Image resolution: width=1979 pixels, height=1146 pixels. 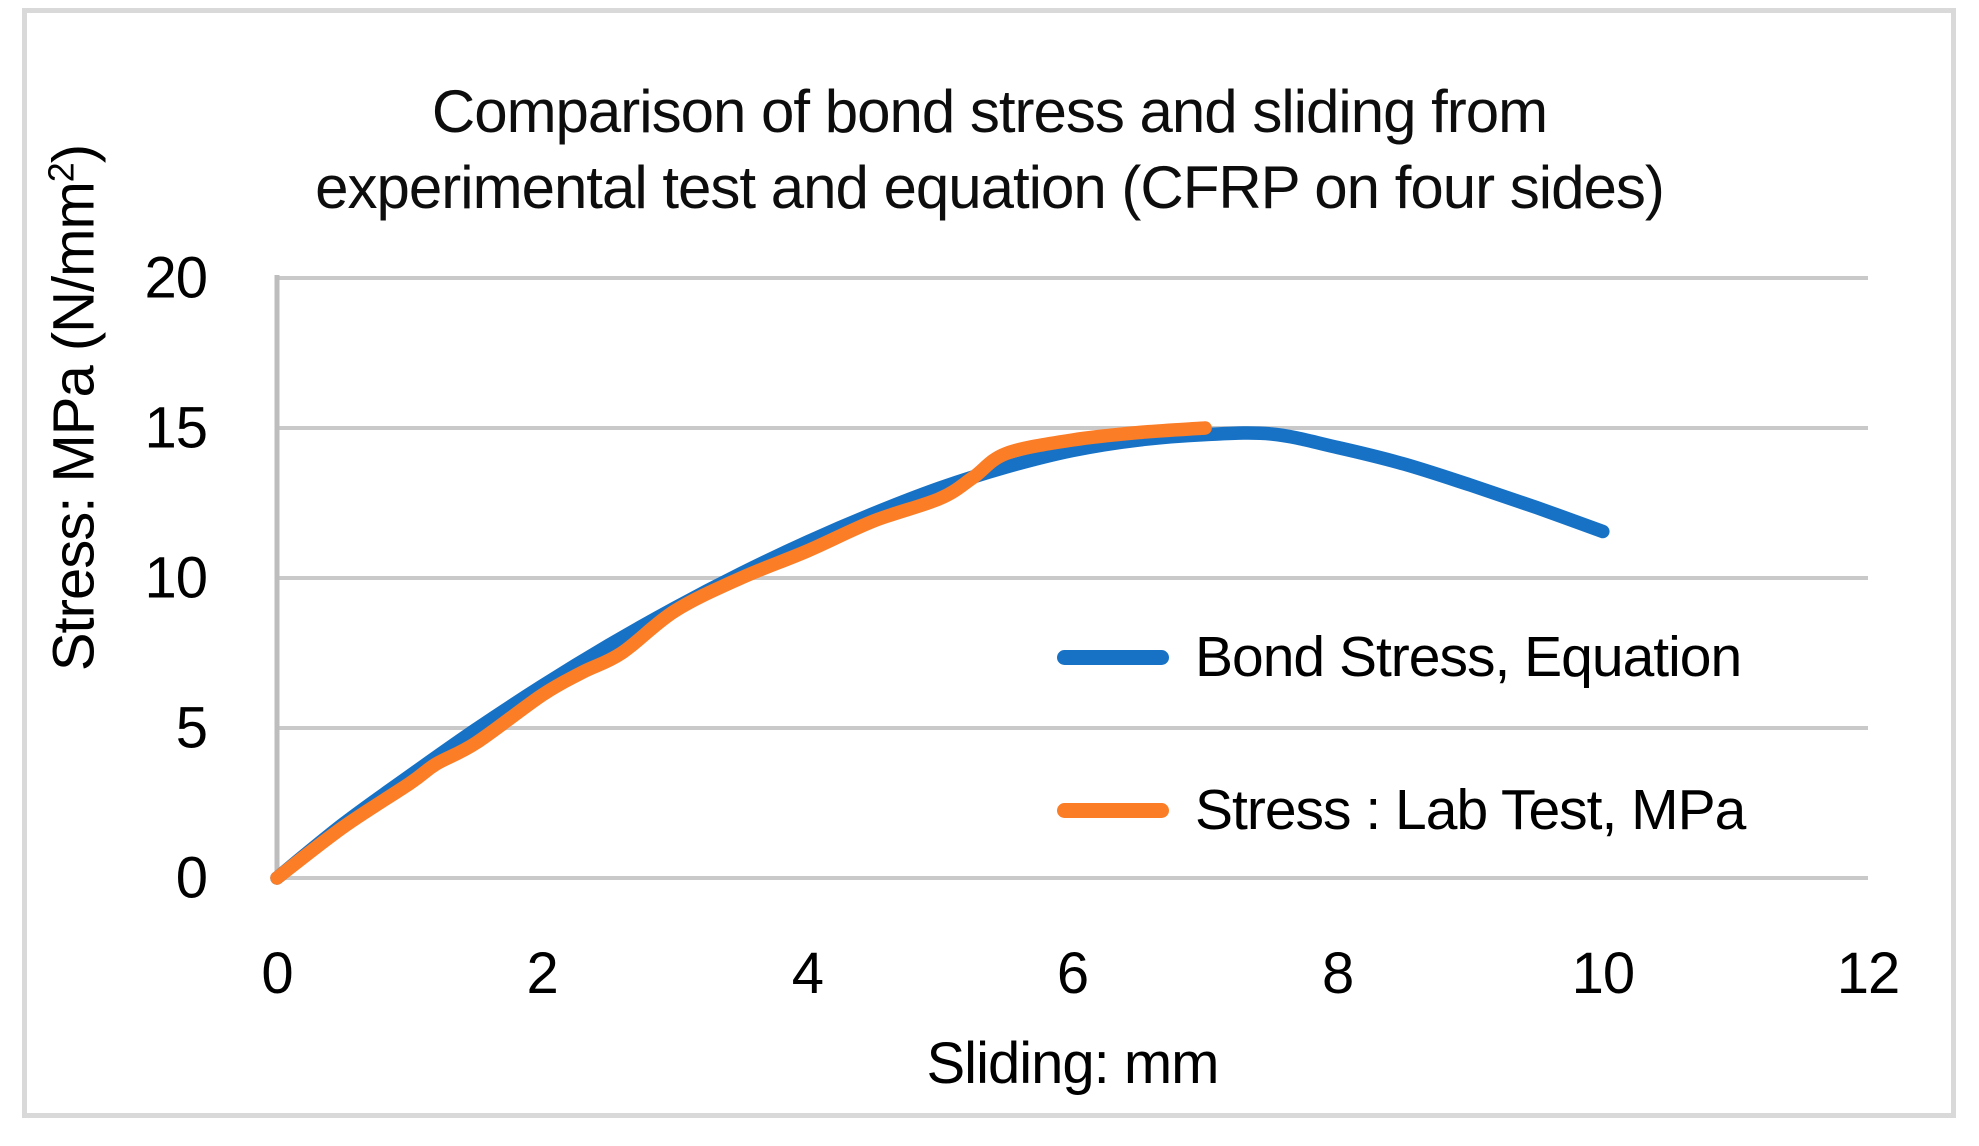 What do you see at coordinates (1072, 973) in the screenshot?
I see `x-tick-label-6: 6` at bounding box center [1072, 973].